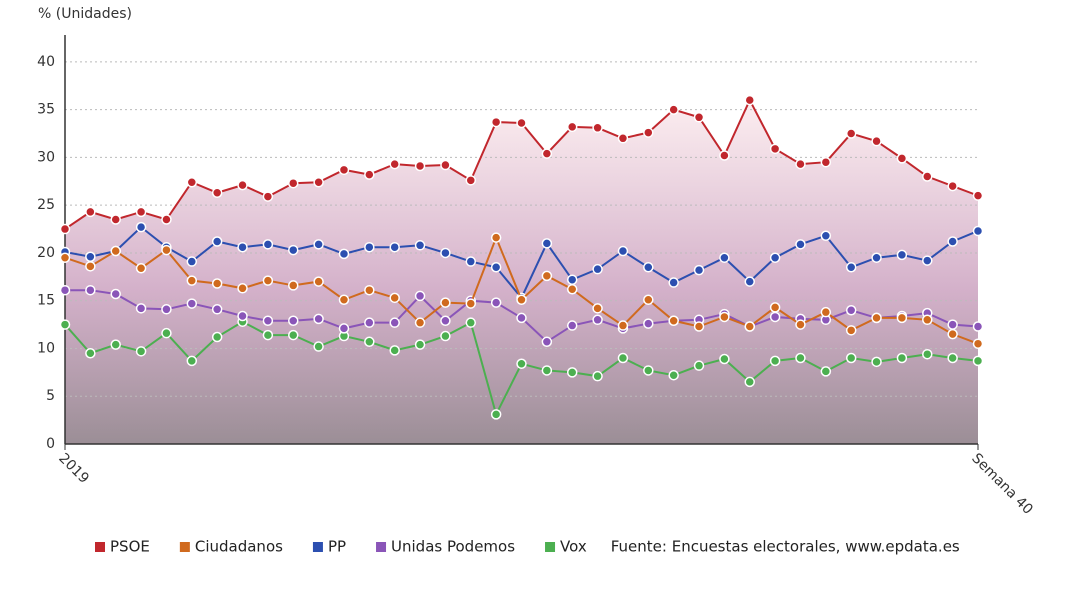  Describe the element at coordinates (453, 547) in the screenshot. I see `legend-label: Unidas Podemos` at that location.